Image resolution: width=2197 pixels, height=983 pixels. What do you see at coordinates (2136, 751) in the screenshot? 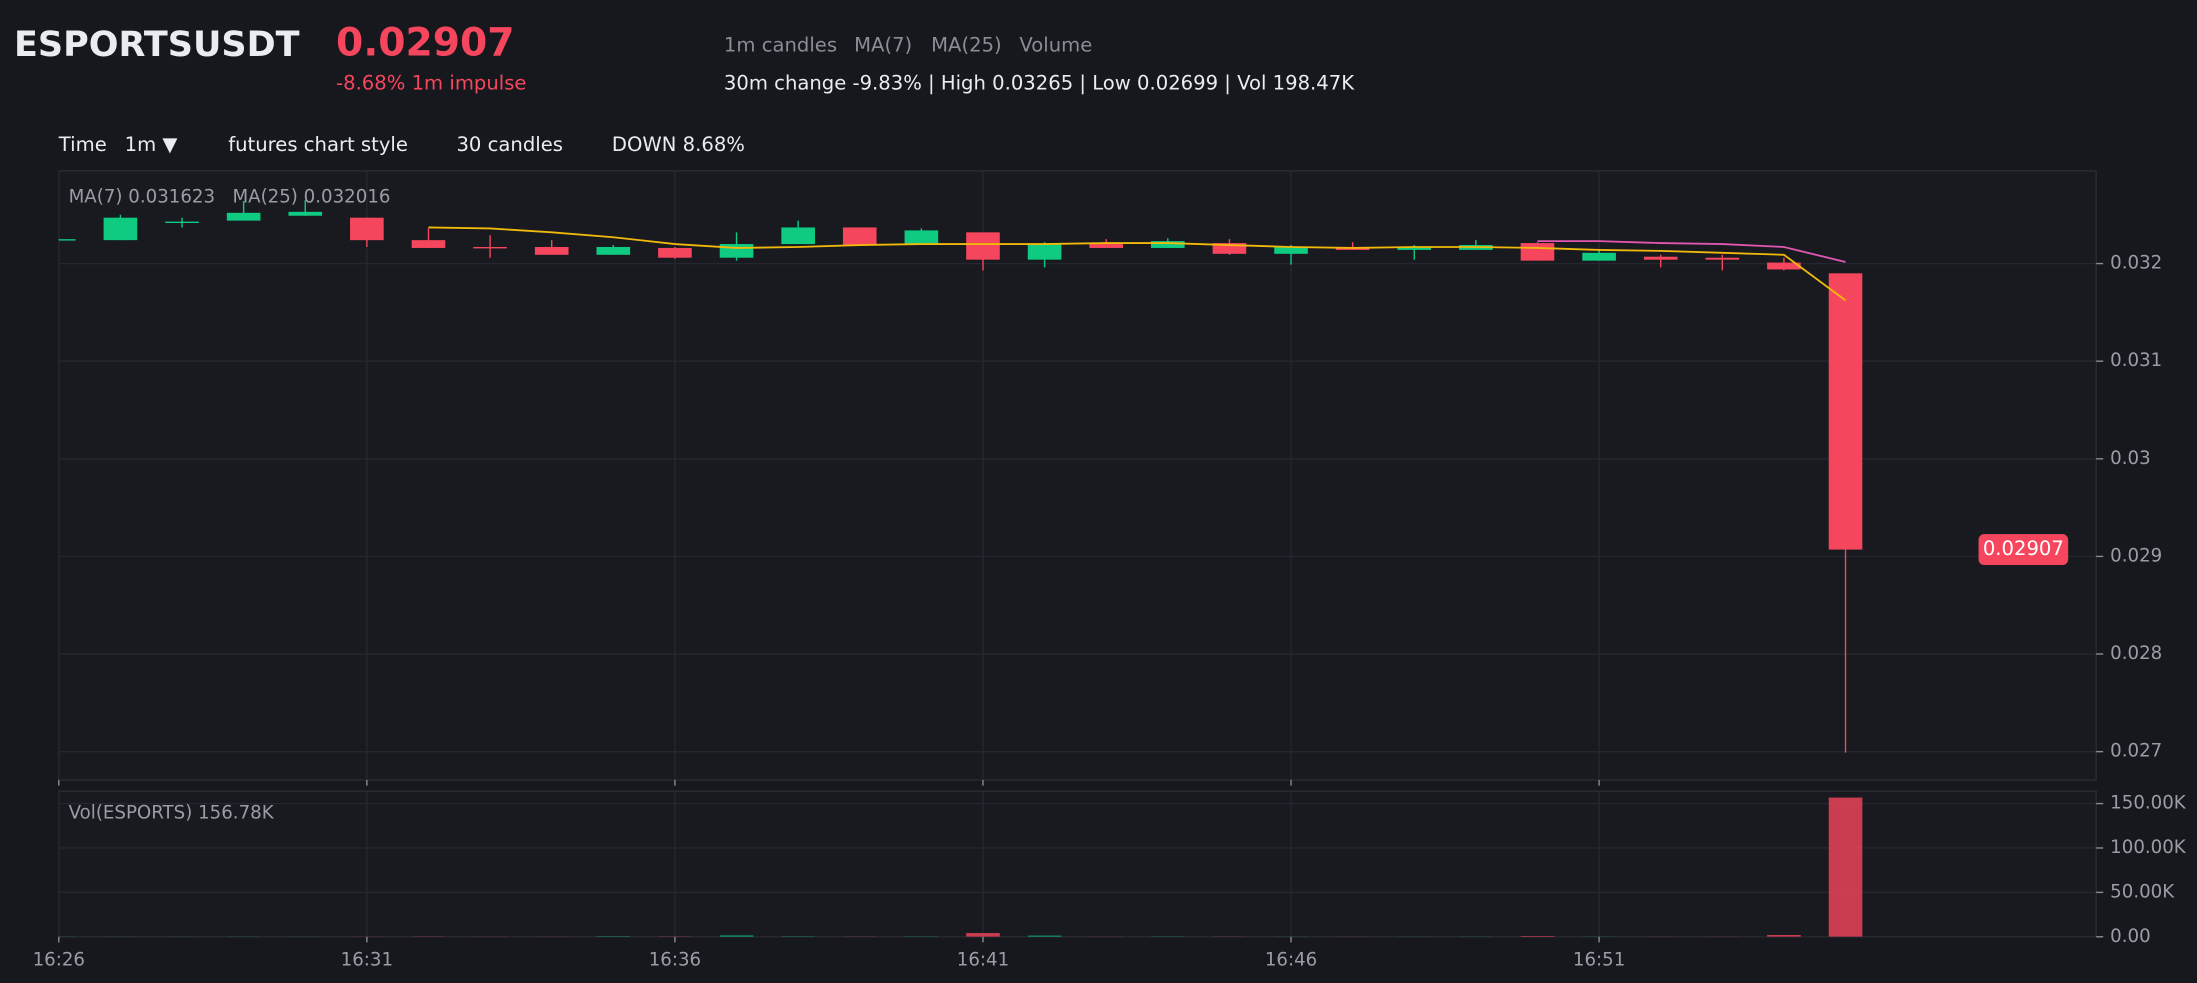
I see `y-tick-label: 0.027` at bounding box center [2136, 751].